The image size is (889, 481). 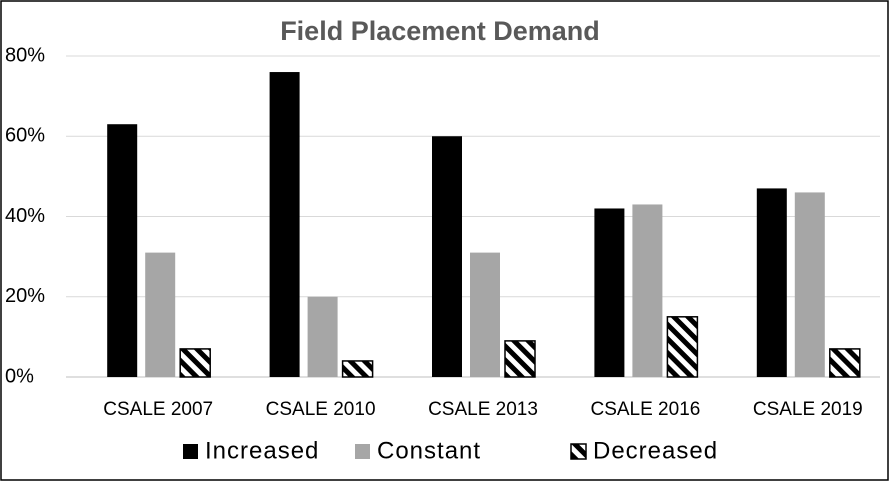 What do you see at coordinates (25, 136) in the screenshot?
I see `y-tick-label: 60%` at bounding box center [25, 136].